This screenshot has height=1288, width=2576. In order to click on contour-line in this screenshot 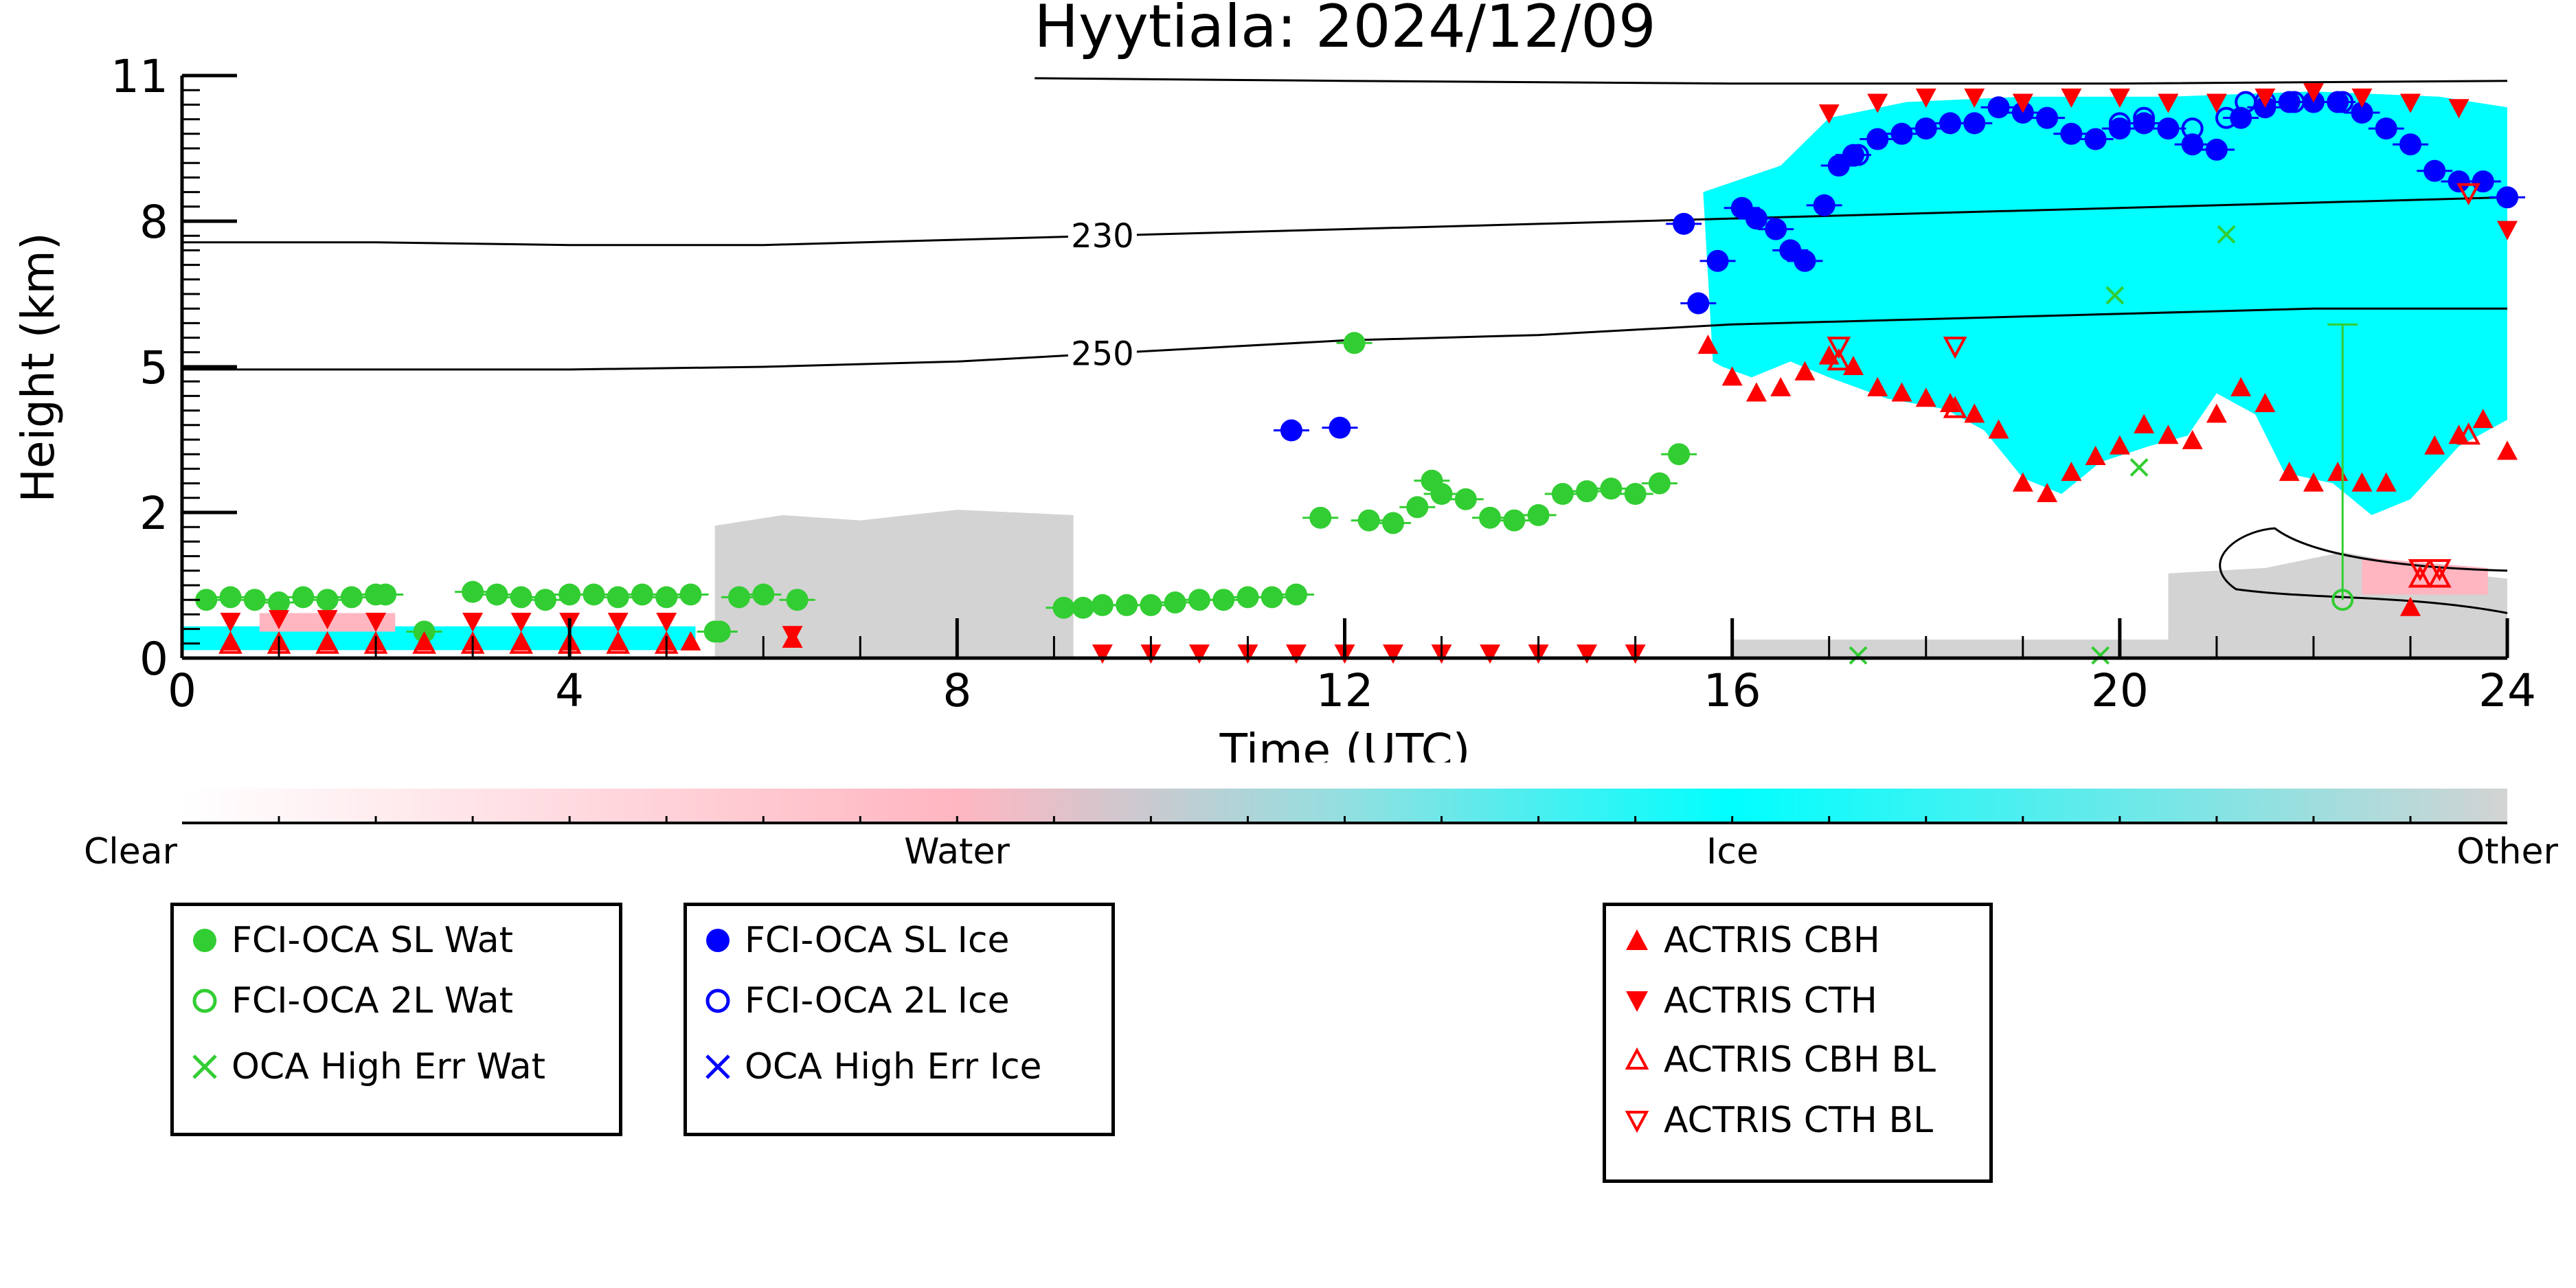, I will do `click(2363, 570)`.